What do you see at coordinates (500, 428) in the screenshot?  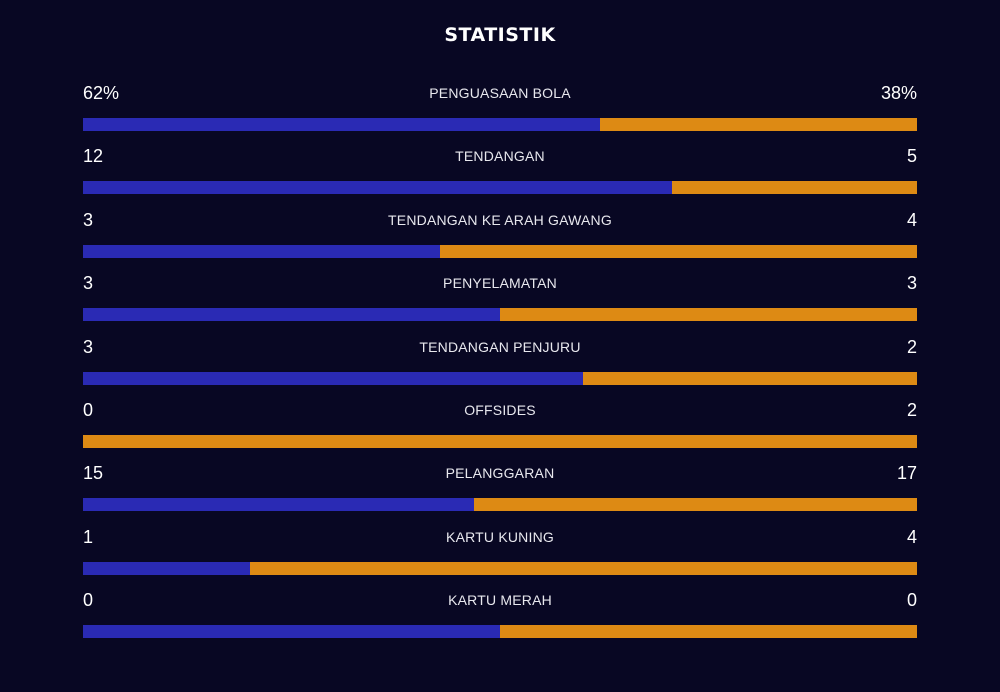 I see `stat-row: 0 OFFSIDES 2` at bounding box center [500, 428].